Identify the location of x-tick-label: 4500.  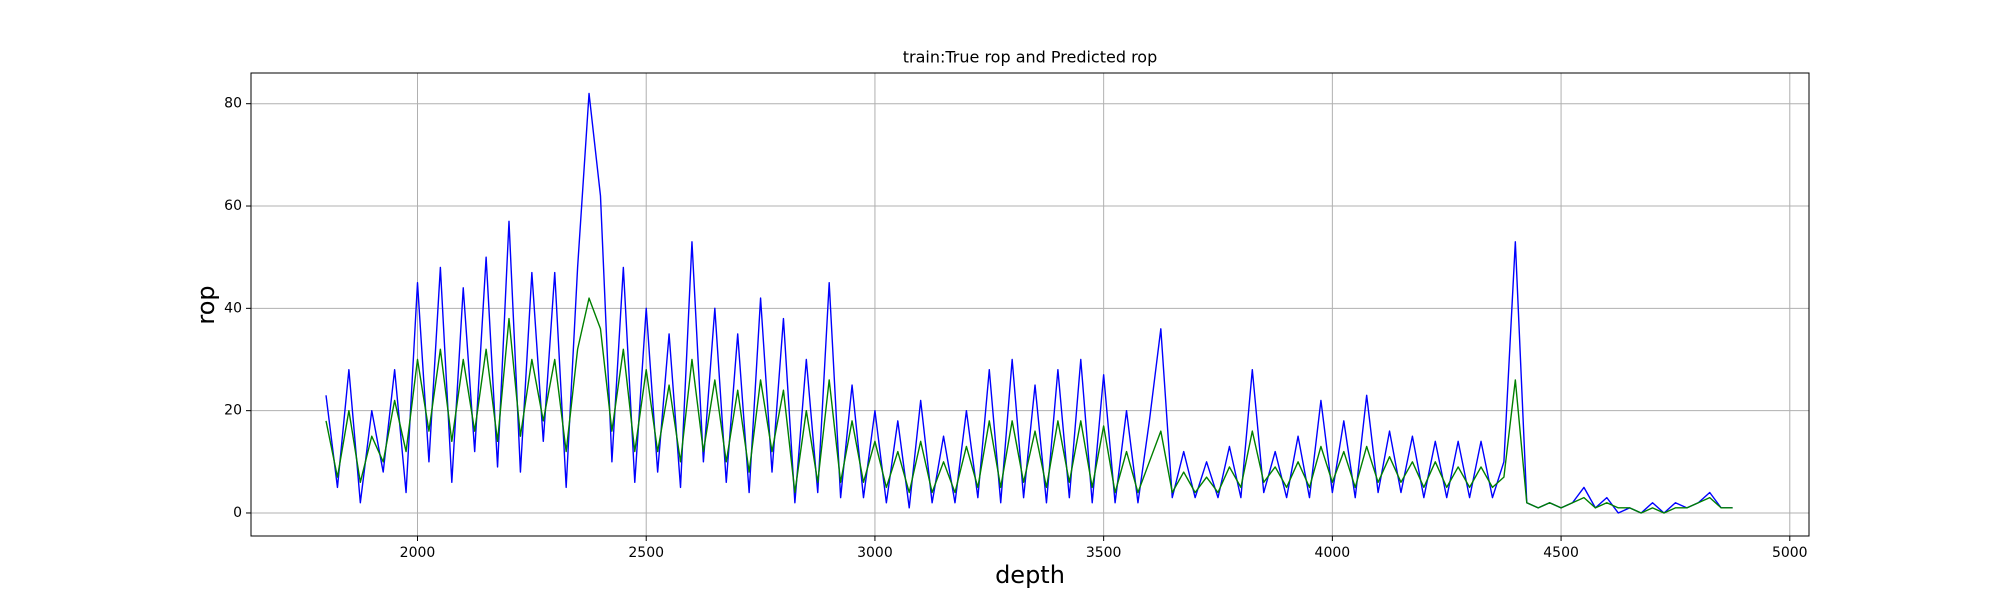
(1561, 553).